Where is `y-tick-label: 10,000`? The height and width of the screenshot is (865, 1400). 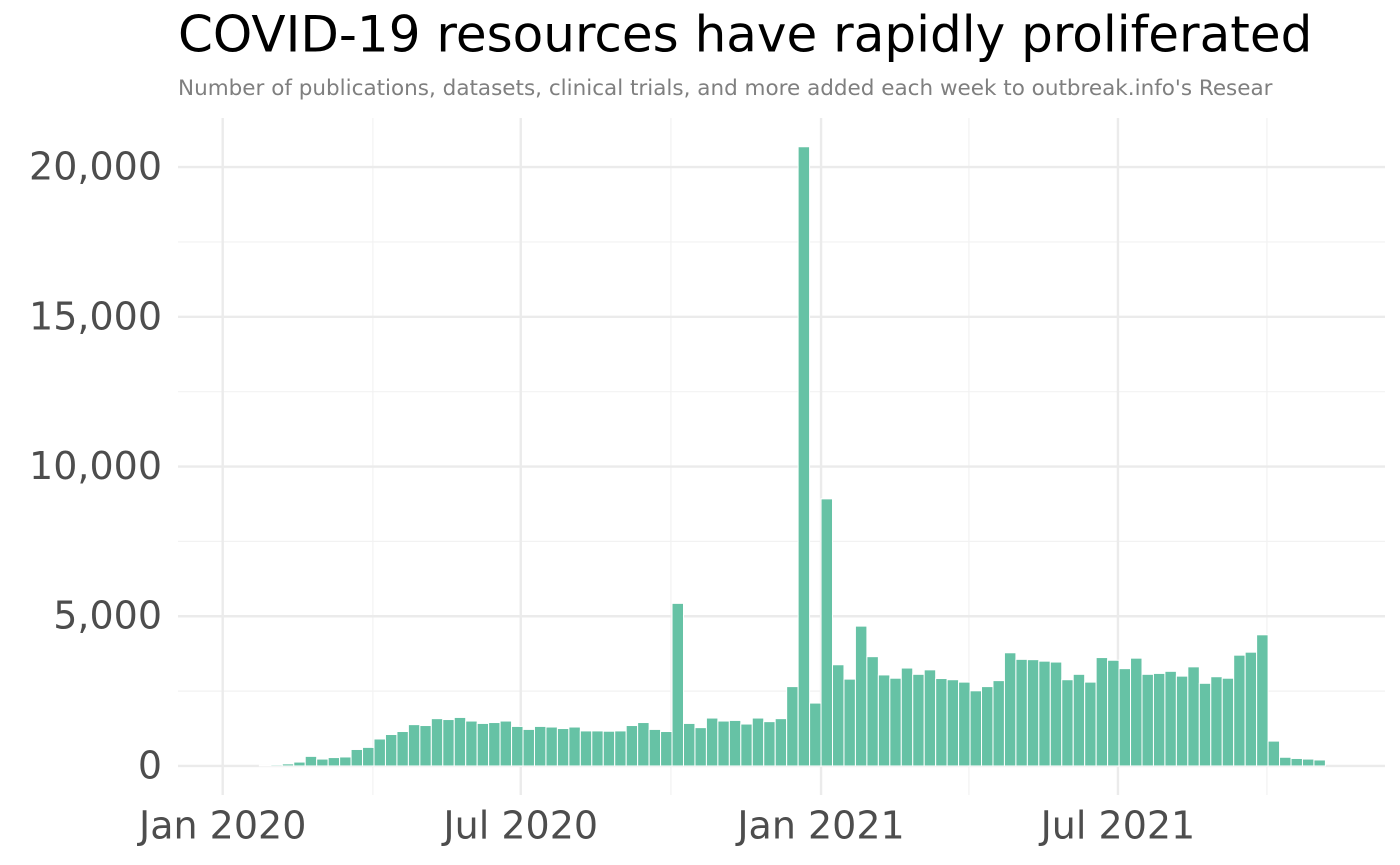
y-tick-label: 10,000 is located at coordinates (95, 466).